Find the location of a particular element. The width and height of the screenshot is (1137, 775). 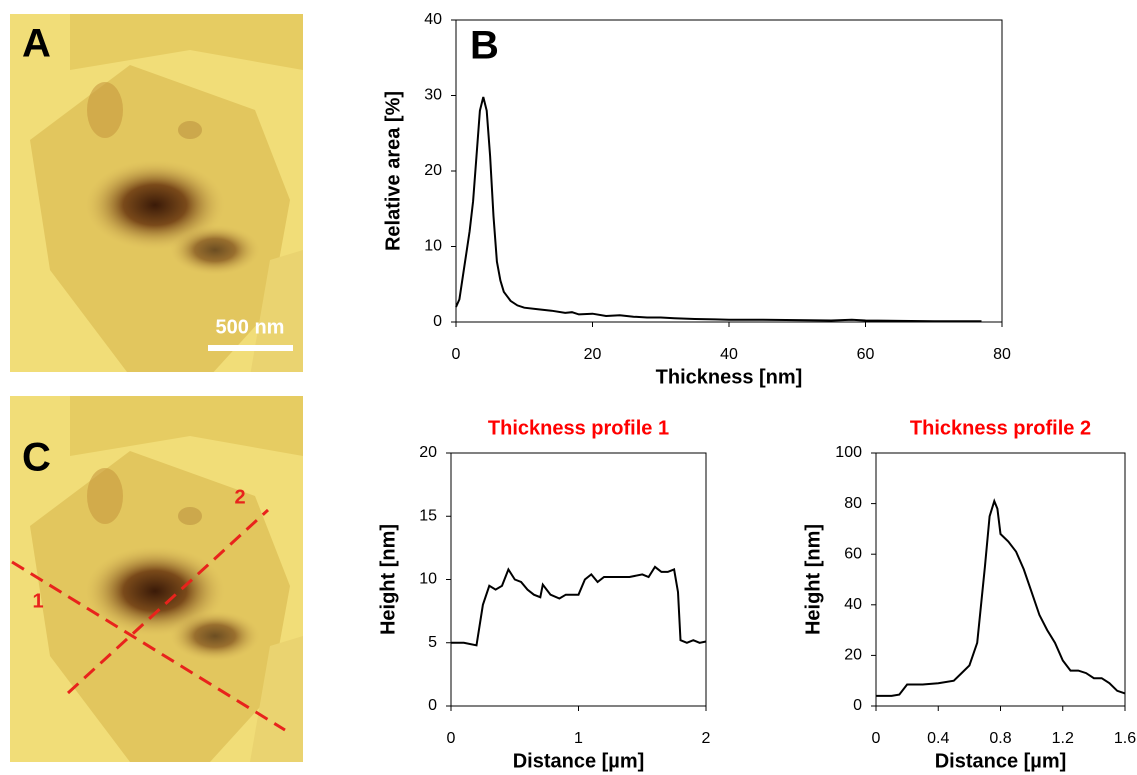

x-tick-label: 2 is located at coordinates (706, 738).